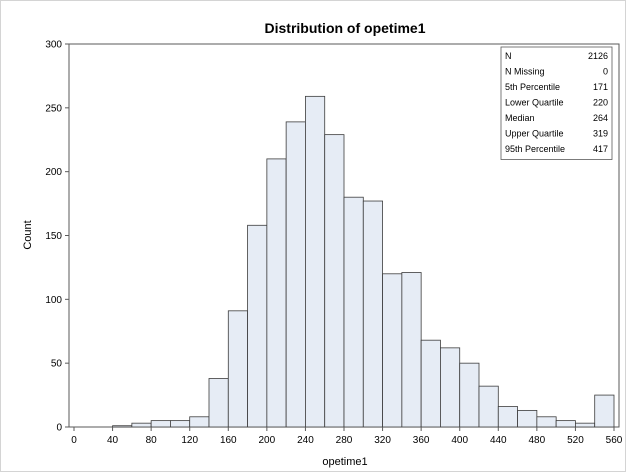 This screenshot has width=626, height=473. What do you see at coordinates (614, 440) in the screenshot?
I see `x-tick-label: 560` at bounding box center [614, 440].